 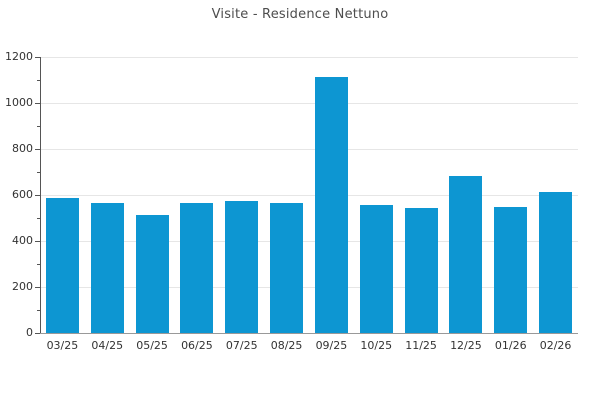 What do you see at coordinates (22, 286) in the screenshot?
I see `y-tick-label: 200` at bounding box center [22, 286].